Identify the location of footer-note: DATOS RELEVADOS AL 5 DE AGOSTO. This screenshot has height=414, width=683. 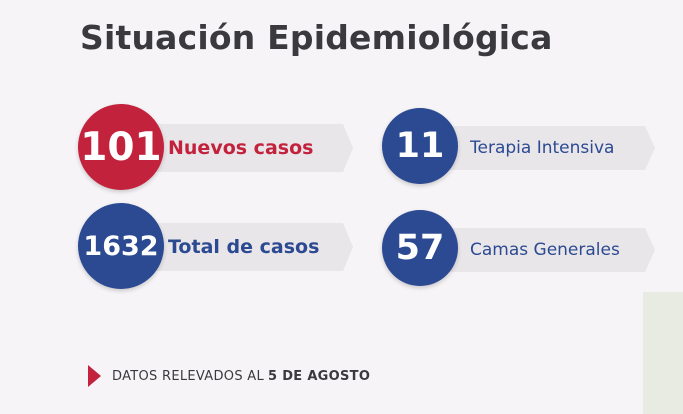
(229, 376).